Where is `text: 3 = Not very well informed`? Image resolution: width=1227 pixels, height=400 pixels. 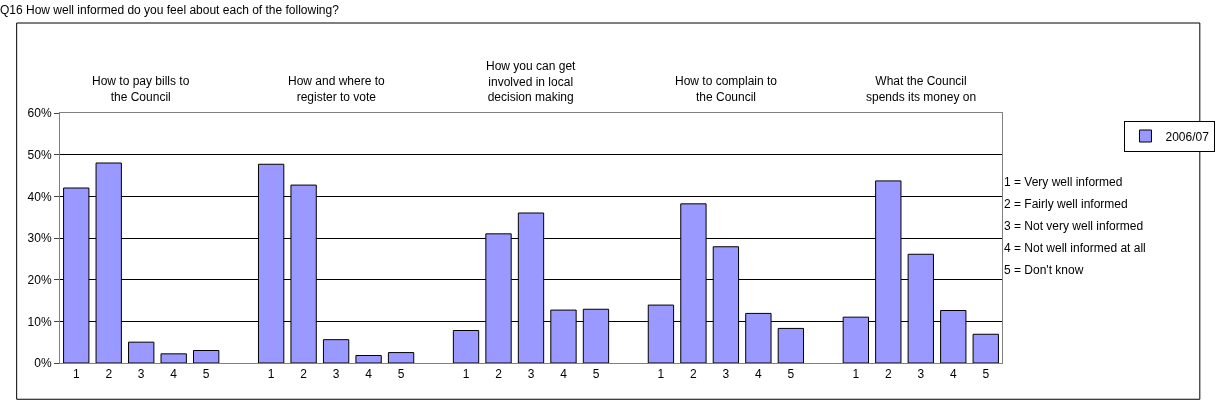 text: 3 = Not very well informed is located at coordinates (1074, 226).